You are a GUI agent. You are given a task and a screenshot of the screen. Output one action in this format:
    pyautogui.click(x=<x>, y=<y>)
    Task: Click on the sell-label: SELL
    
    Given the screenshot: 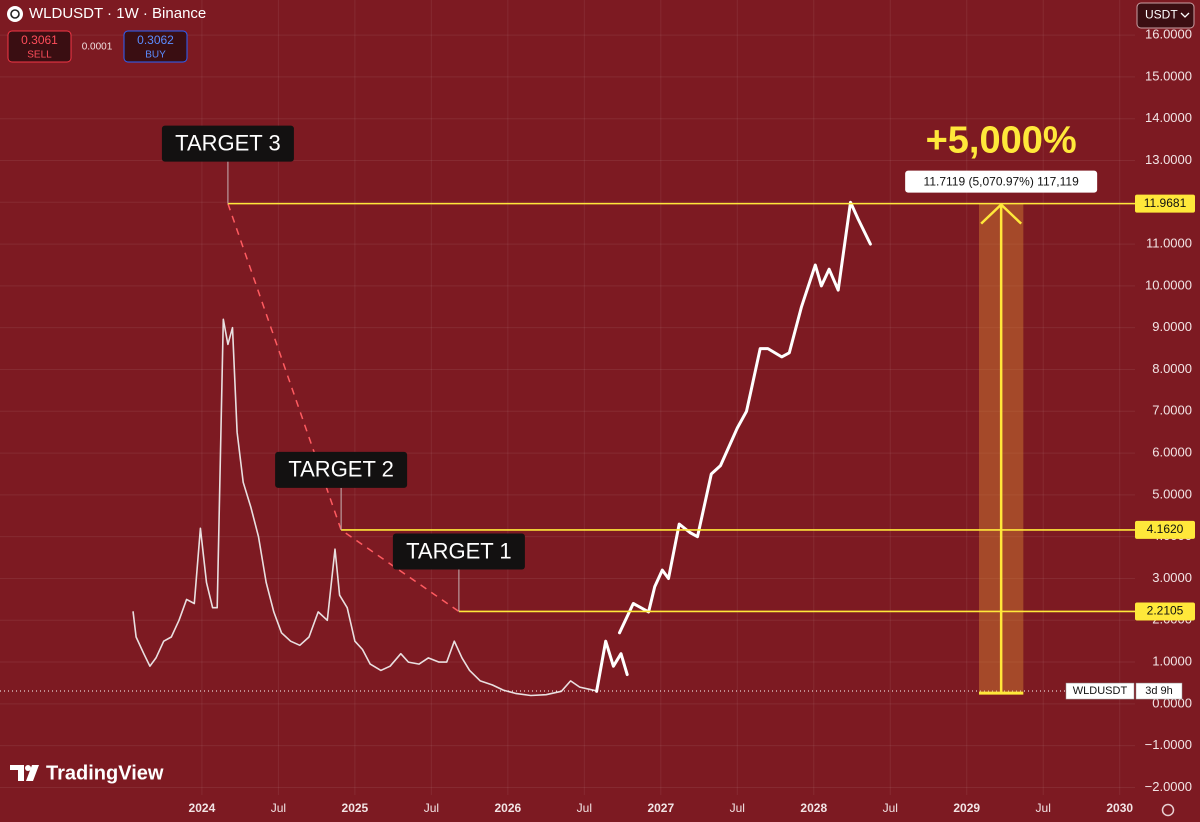 What is the action you would take?
    pyautogui.click(x=39, y=55)
    